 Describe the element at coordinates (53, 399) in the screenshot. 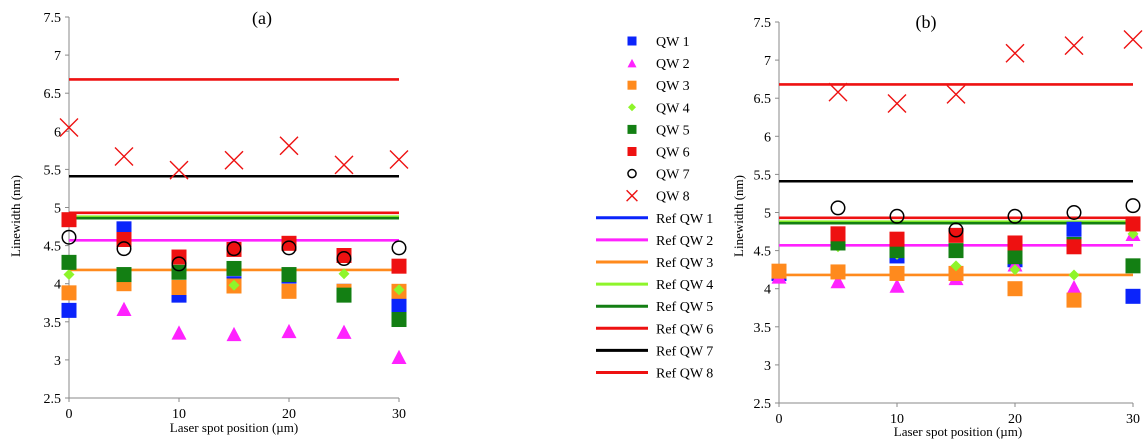

I see `panel-a-ytick-label: 2.5` at that location.